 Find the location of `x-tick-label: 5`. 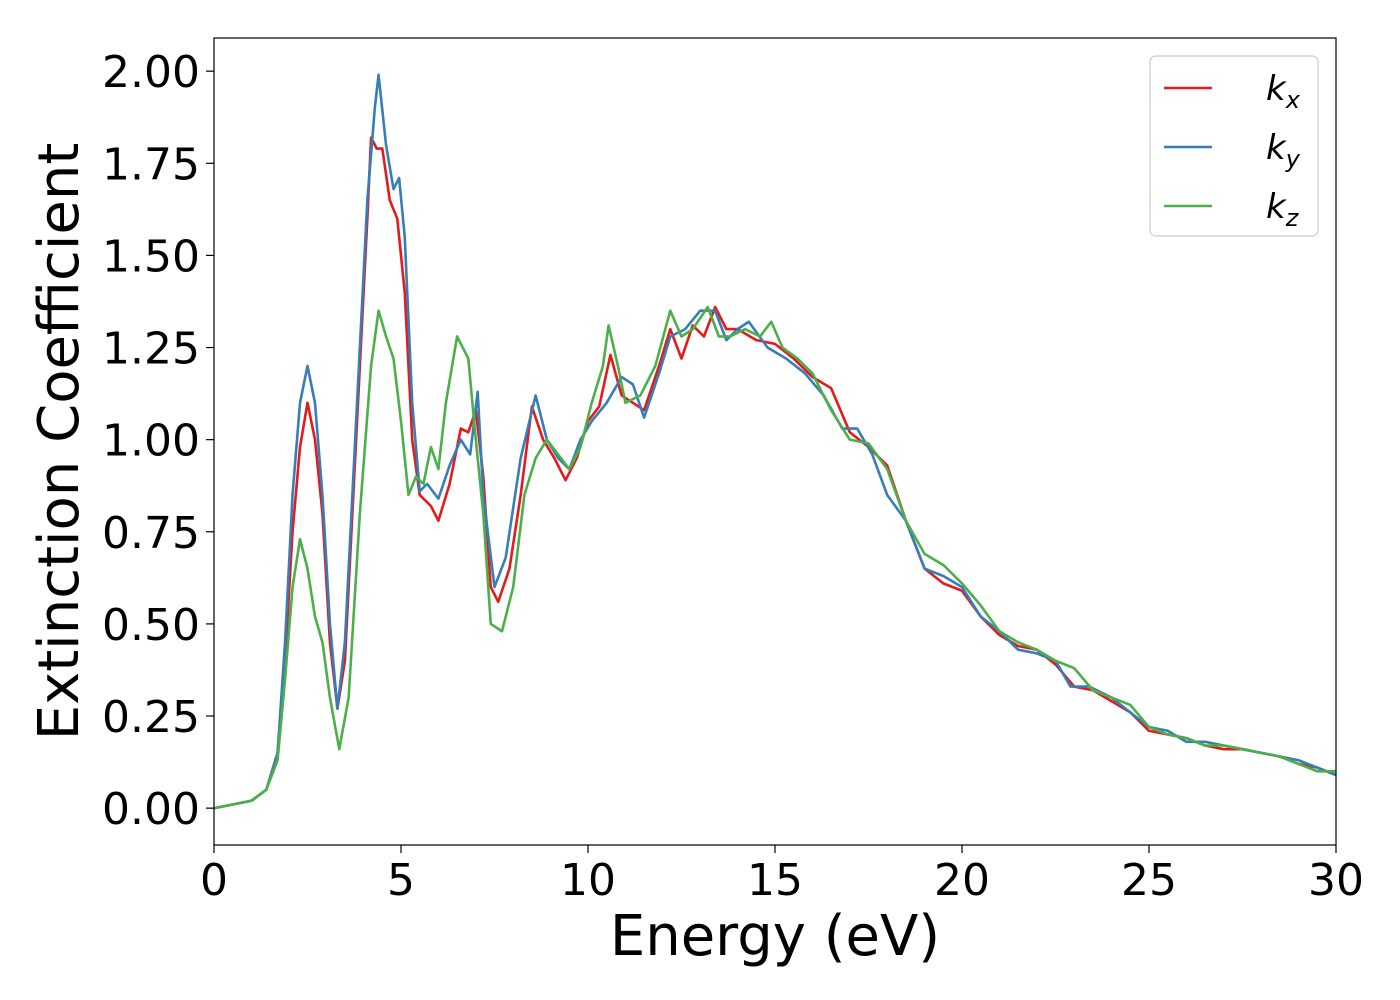

x-tick-label: 5 is located at coordinates (401, 880).